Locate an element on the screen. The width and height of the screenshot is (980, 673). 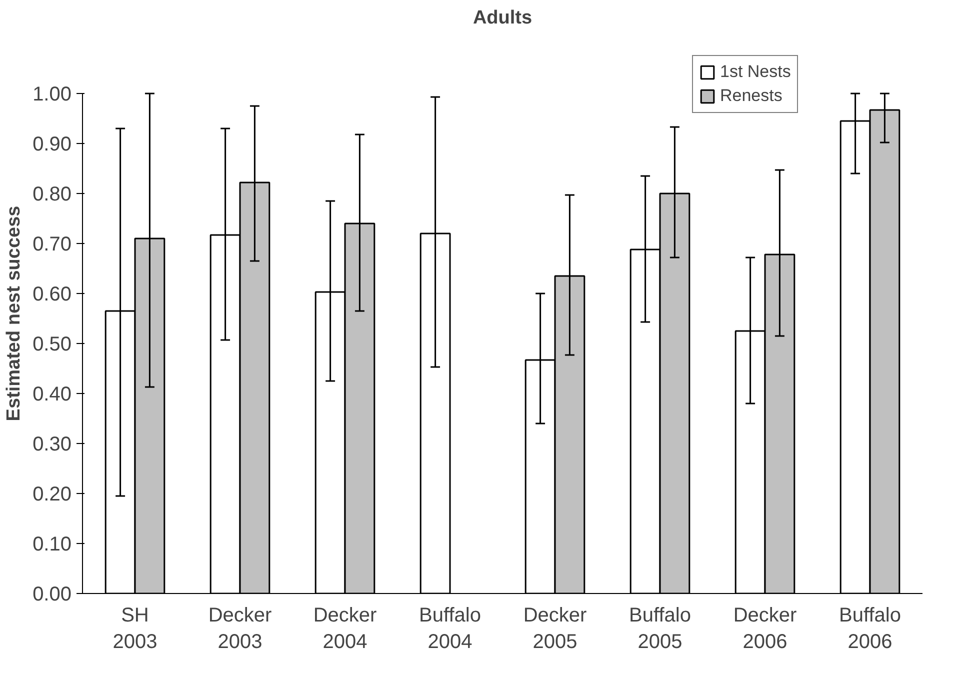
x-tick-label: Buffalo 2005 is located at coordinates (660, 628).